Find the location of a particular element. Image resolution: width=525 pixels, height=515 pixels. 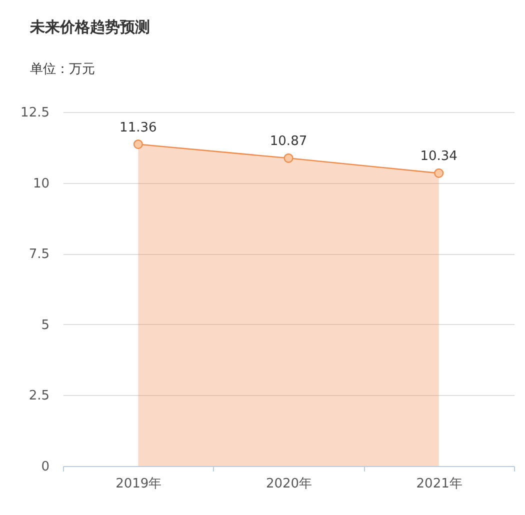

y-tick-label: 12.5 is located at coordinates (35, 113).